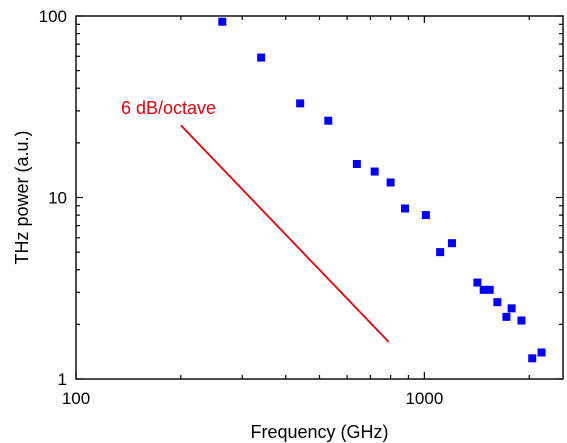 This screenshot has height=443, width=567. What do you see at coordinates (168, 108) in the screenshot?
I see `slope-annotation-label: 6 dB/octave` at bounding box center [168, 108].